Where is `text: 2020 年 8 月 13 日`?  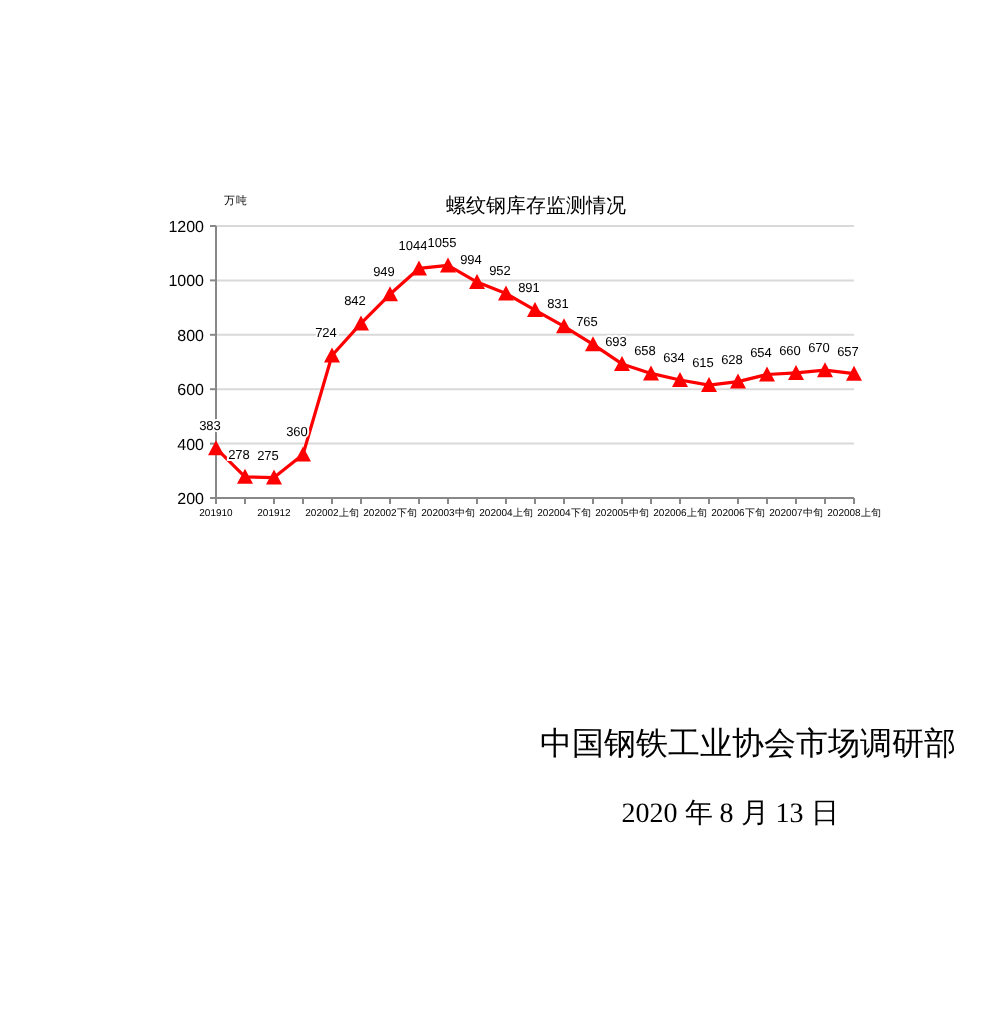
text: 2020 年 8 月 13 日 is located at coordinates (730, 814).